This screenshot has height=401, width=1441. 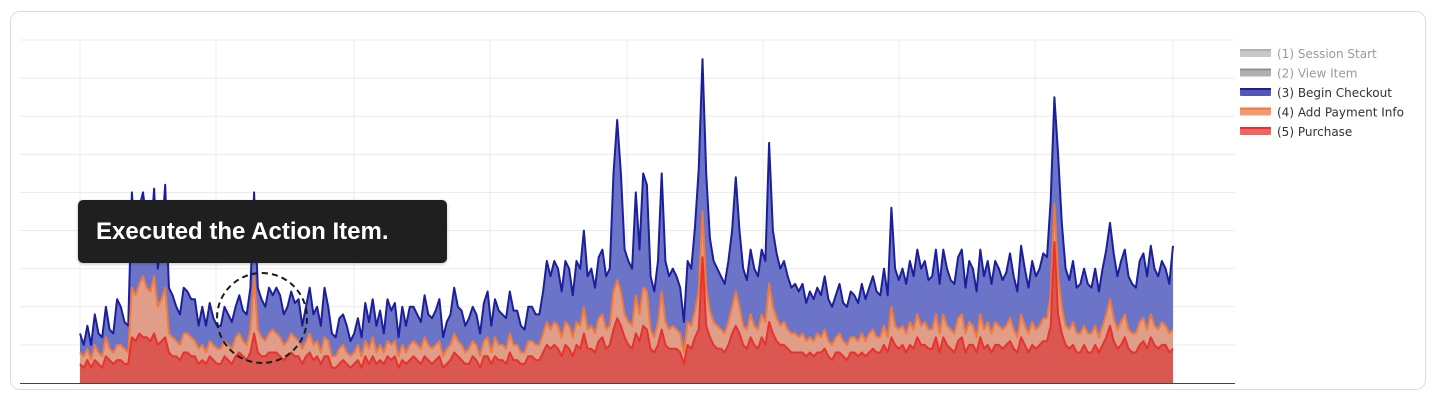 What do you see at coordinates (1314, 132) in the screenshot?
I see `legend-label: (5) Purchase` at bounding box center [1314, 132].